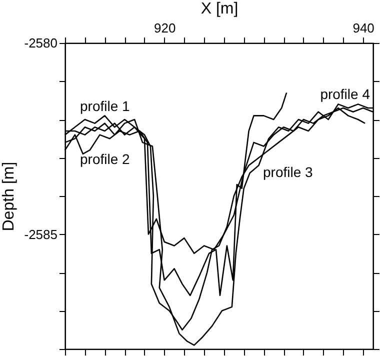 This screenshot has width=382, height=360. What do you see at coordinates (363, 28) in the screenshot?
I see `x-tick-label: 940` at bounding box center [363, 28].